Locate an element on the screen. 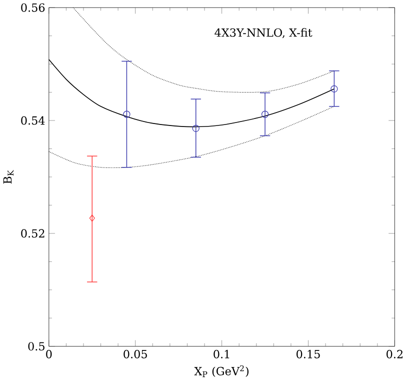 Image resolution: width=407 pixels, height=380 pixels. y-tick-label: 0.52 is located at coordinates (32, 233).